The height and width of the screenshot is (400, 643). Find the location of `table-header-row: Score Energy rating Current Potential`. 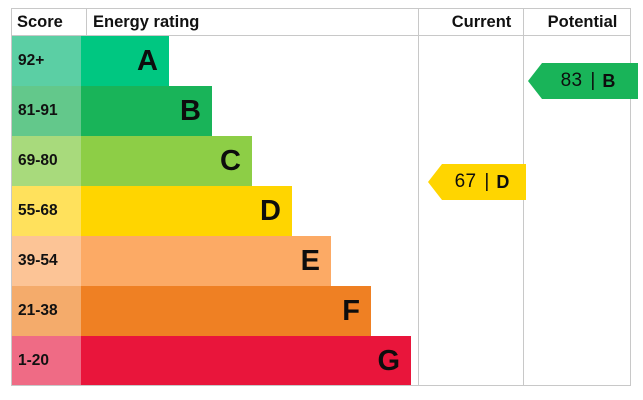

table-header-row: Score Energy rating Current Potential is located at coordinates (321, 22).